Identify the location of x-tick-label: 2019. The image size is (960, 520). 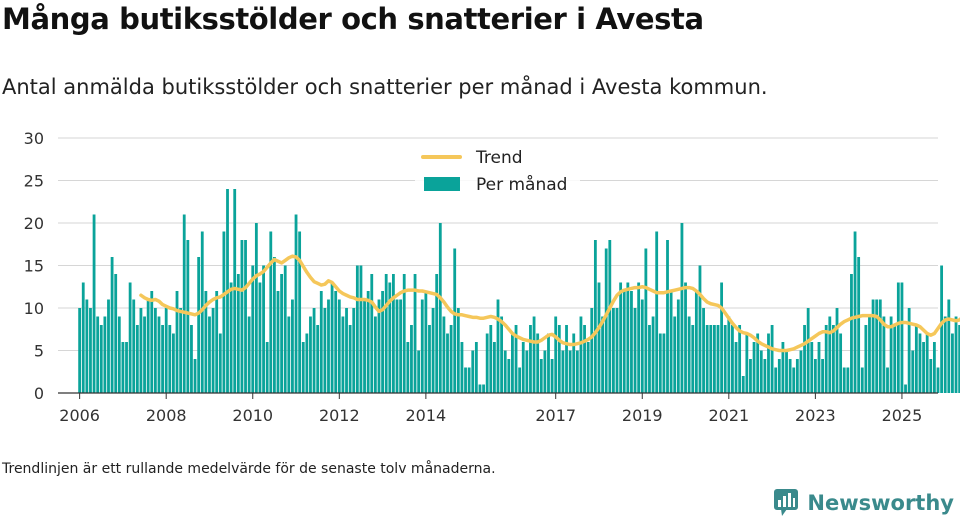
(642, 415).